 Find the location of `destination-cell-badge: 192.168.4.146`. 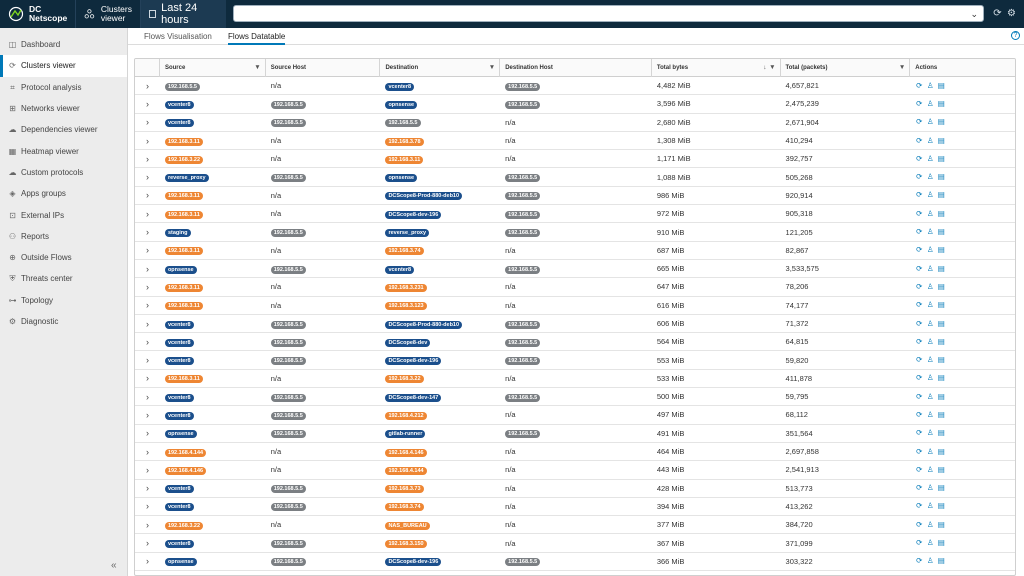

destination-cell-badge: 192.168.4.146 is located at coordinates (406, 452).